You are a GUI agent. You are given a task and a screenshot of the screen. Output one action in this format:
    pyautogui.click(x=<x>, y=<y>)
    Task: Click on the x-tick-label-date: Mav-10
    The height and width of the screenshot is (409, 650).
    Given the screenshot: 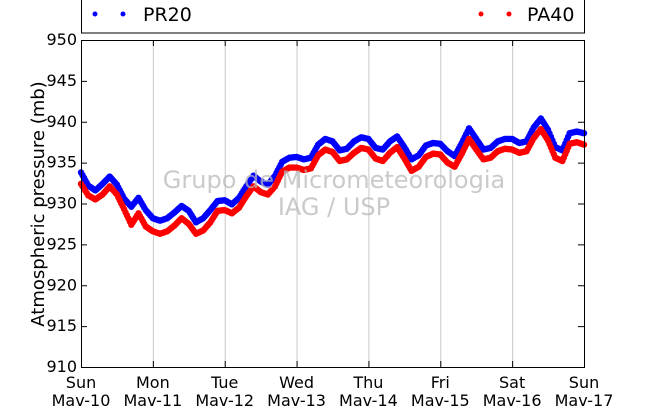 What is the action you would take?
    pyautogui.click(x=81, y=400)
    